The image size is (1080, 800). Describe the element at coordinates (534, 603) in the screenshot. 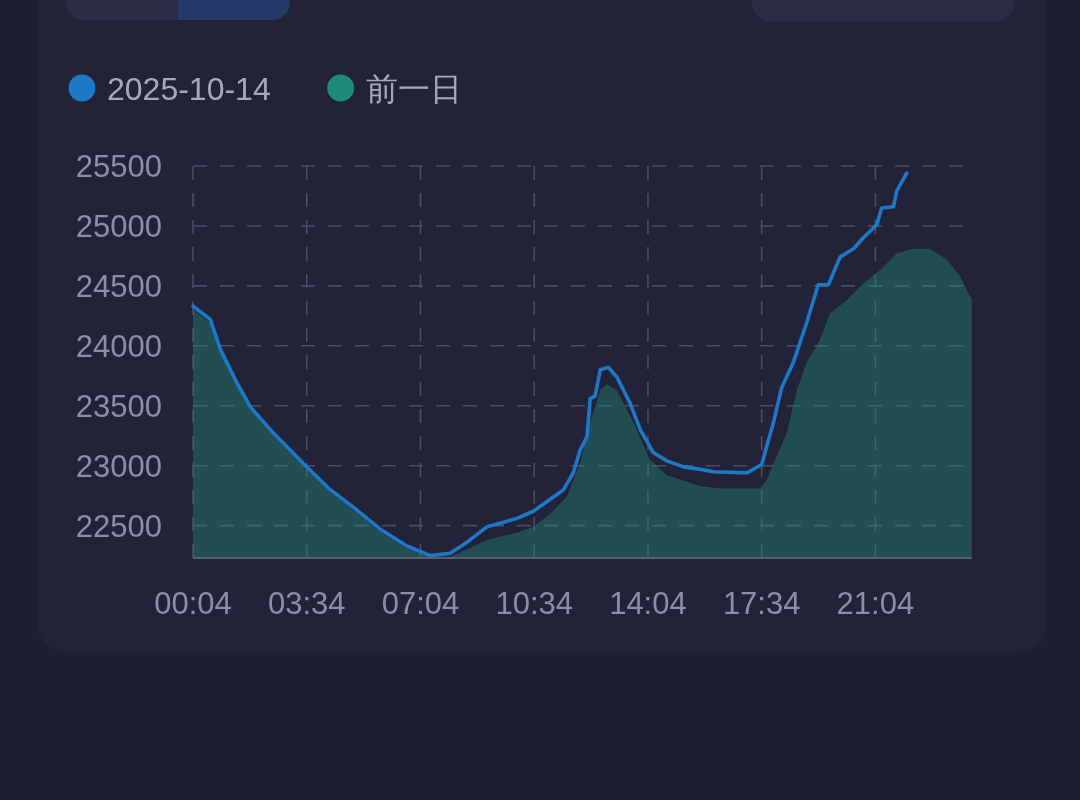

I see `x-tick-label: 10:34` at that location.